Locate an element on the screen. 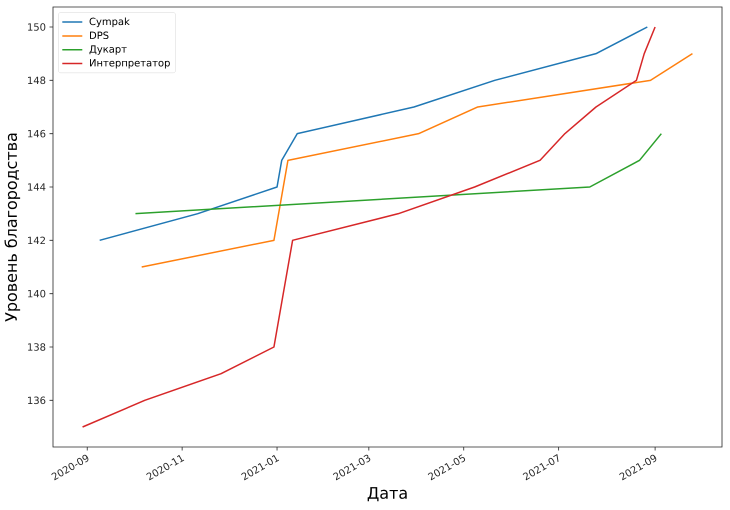  y-tick-label: 148 is located at coordinates (37, 80).